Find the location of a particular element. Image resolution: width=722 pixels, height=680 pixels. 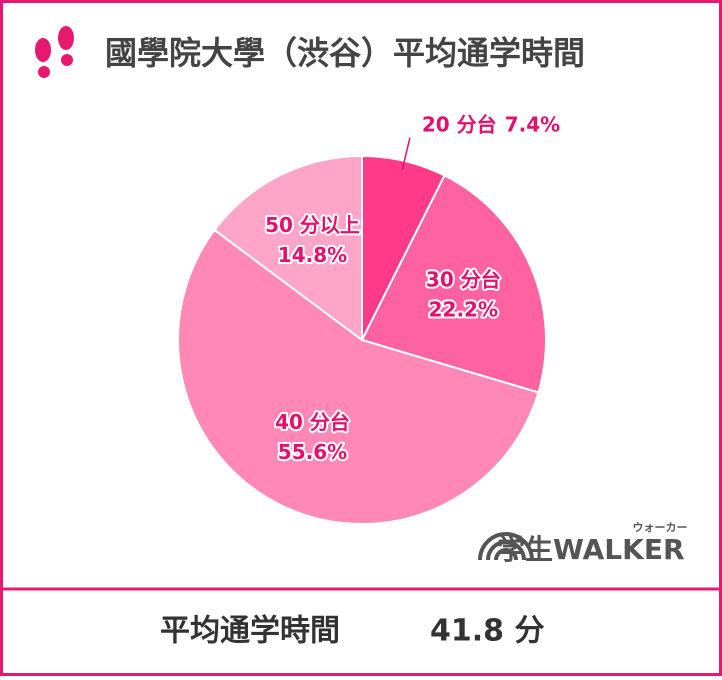

category-label: 50 分以上 is located at coordinates (312, 225).